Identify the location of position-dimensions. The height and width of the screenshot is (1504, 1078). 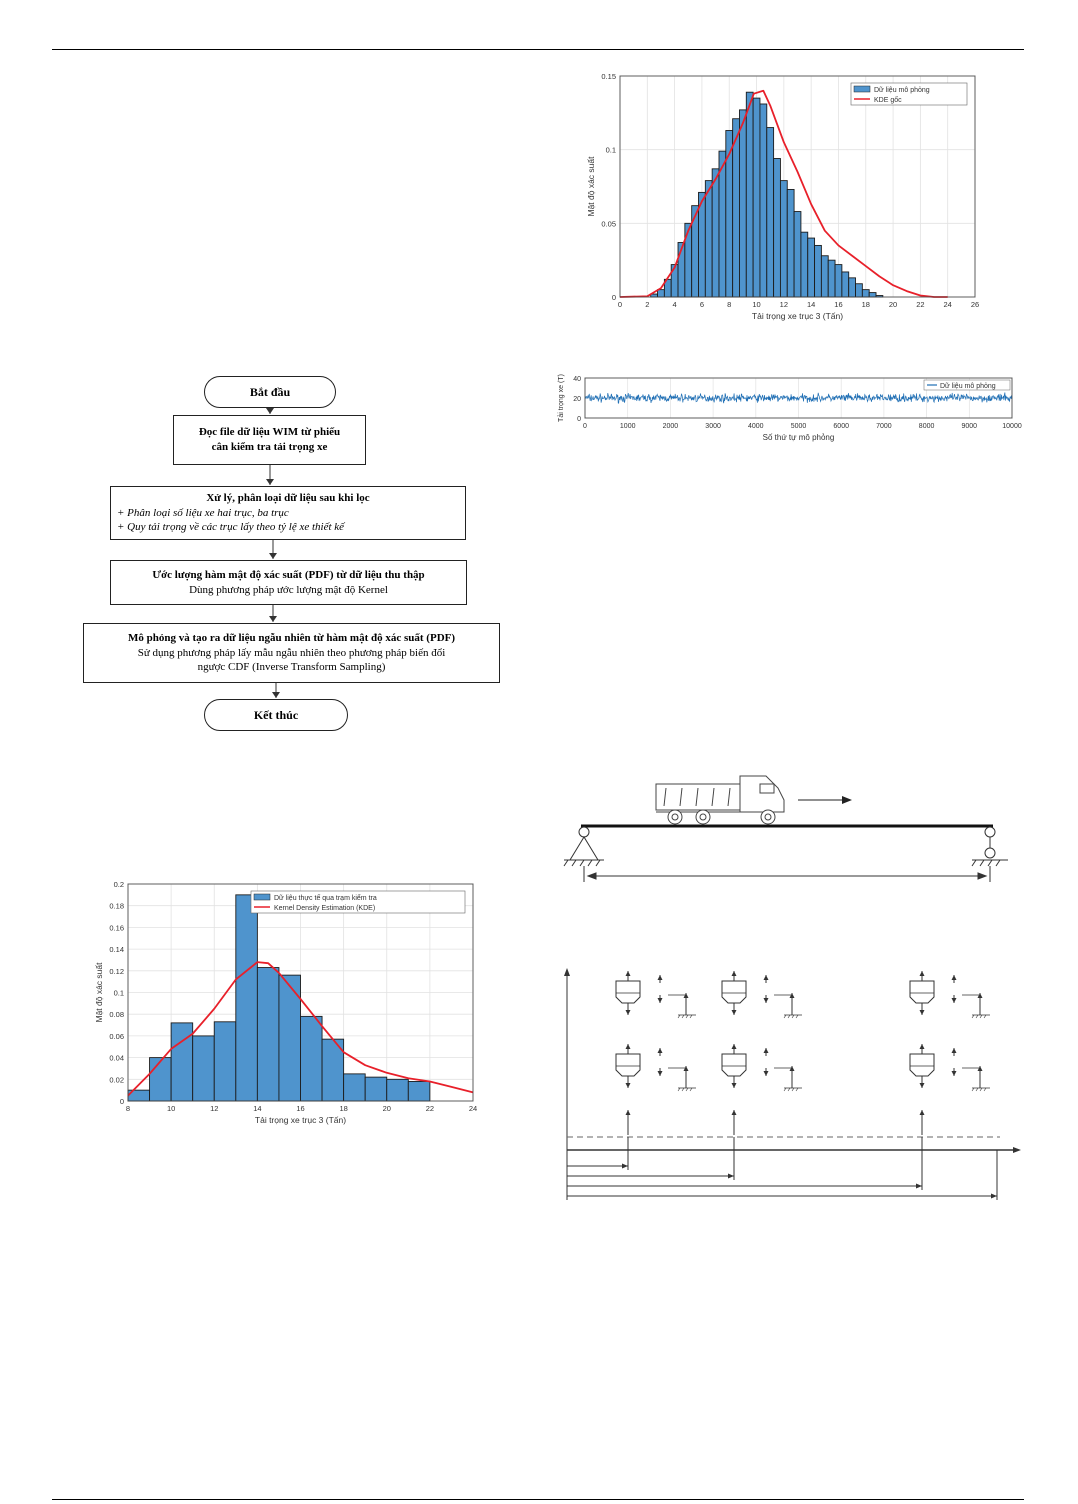
(782, 1175).